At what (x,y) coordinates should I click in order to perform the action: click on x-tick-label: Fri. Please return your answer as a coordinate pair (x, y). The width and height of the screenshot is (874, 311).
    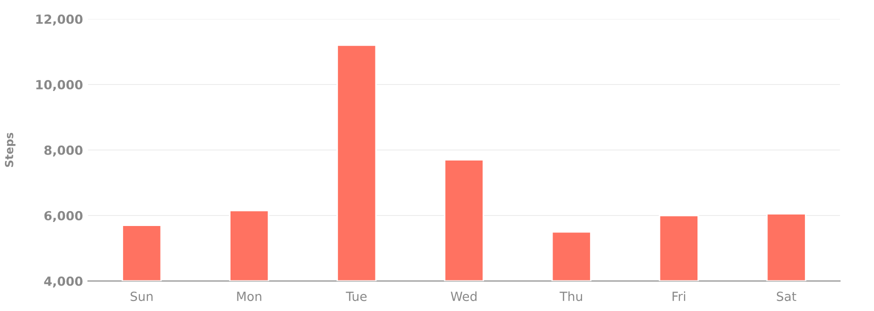
    Looking at the image, I should click on (679, 296).